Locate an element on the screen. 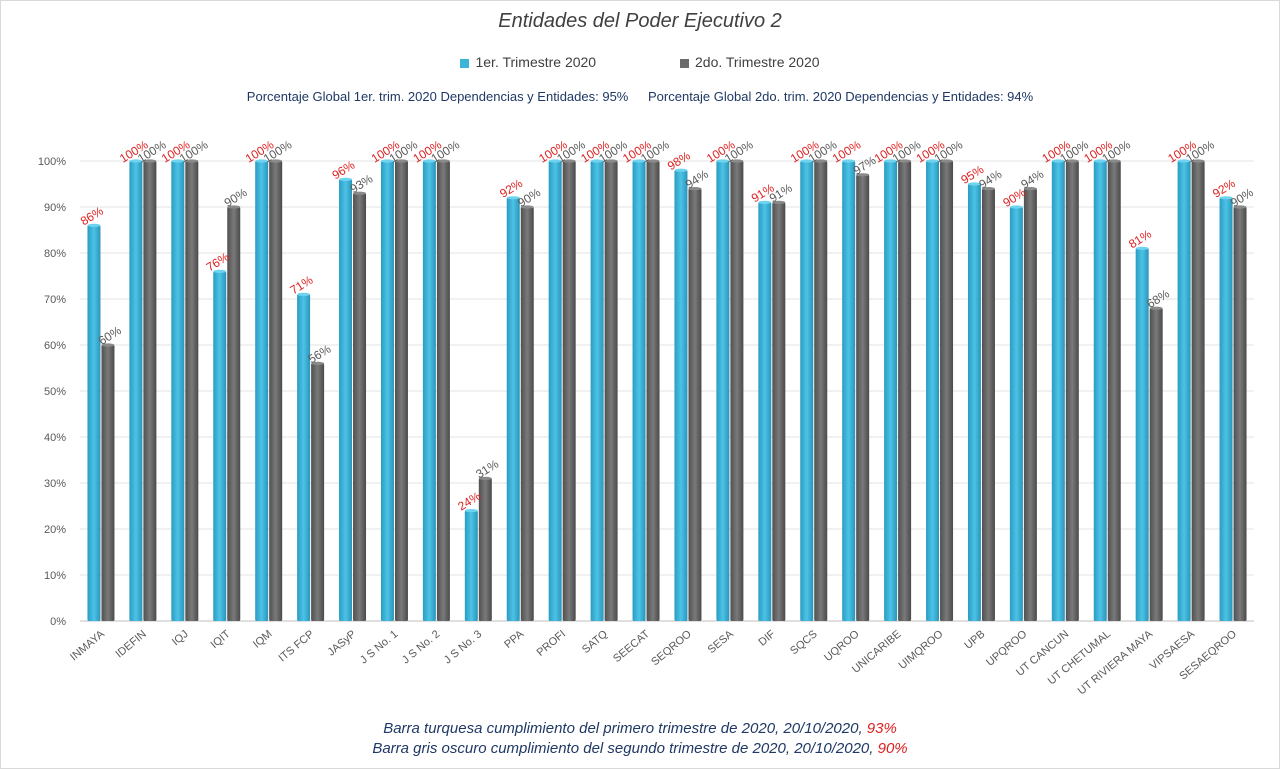  x-tick-label: SATQ is located at coordinates (595, 642).